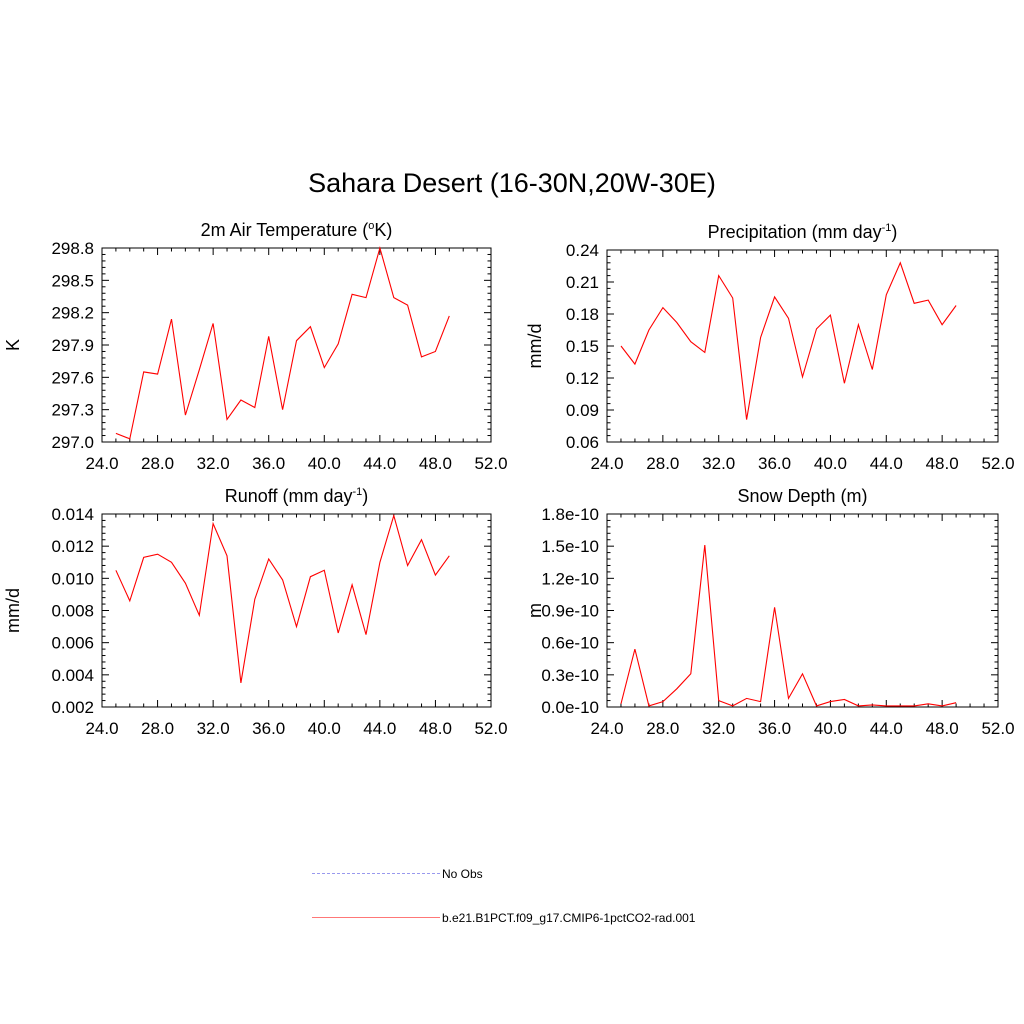 The width and height of the screenshot is (1024, 1024). Describe the element at coordinates (13, 345) in the screenshot. I see `y-axis-label: K` at that location.